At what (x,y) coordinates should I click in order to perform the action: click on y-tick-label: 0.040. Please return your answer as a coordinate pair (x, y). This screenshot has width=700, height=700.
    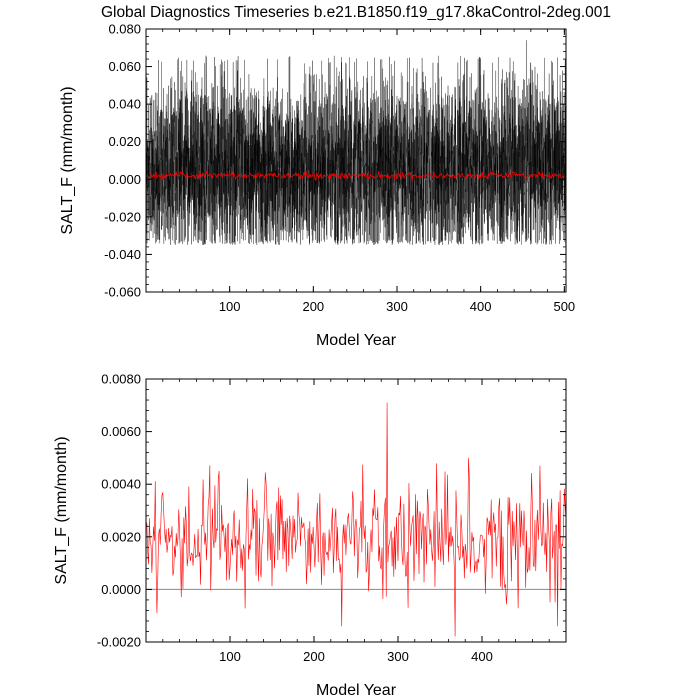
    Looking at the image, I should click on (124, 104).